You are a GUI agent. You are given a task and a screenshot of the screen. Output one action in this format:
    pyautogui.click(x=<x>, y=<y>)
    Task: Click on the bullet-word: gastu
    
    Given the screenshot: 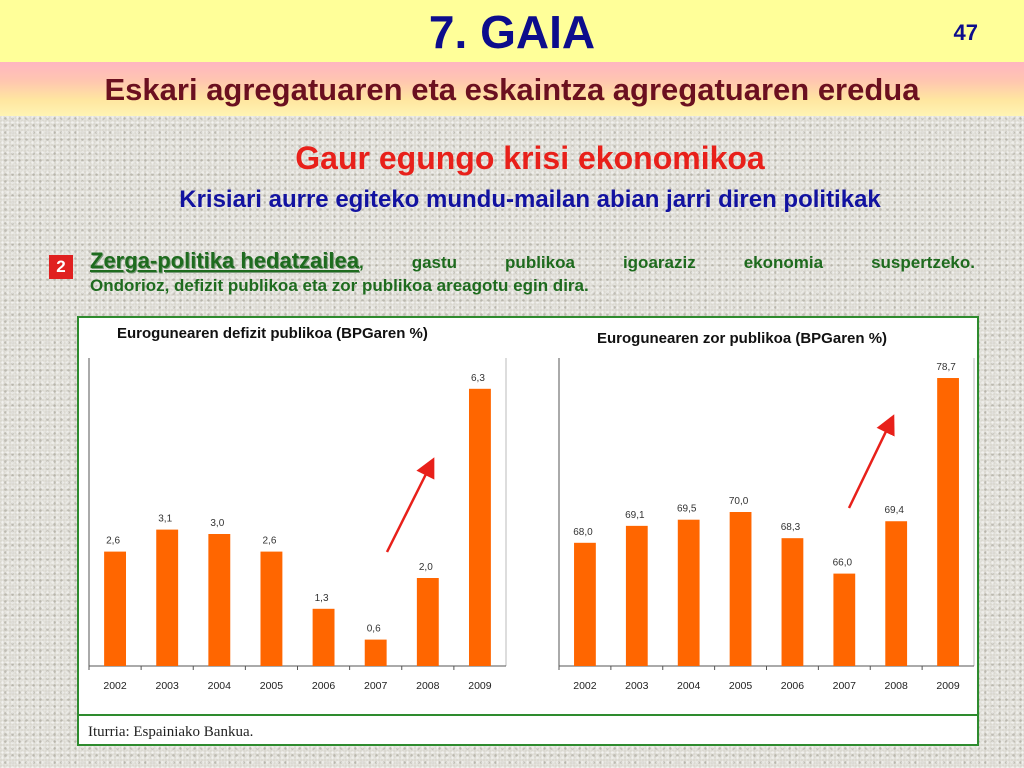 What is the action you would take?
    pyautogui.click(x=434, y=262)
    